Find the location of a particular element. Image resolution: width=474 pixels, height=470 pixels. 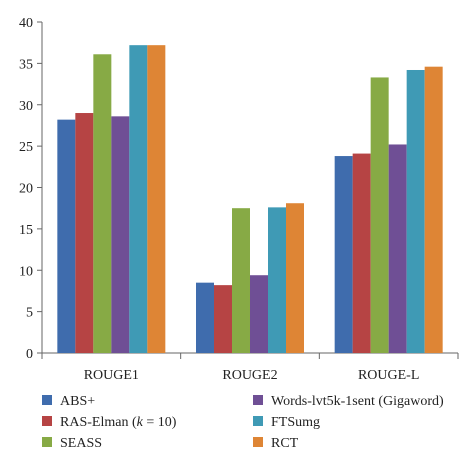

y-tick-label: 40 is located at coordinates (26, 23).